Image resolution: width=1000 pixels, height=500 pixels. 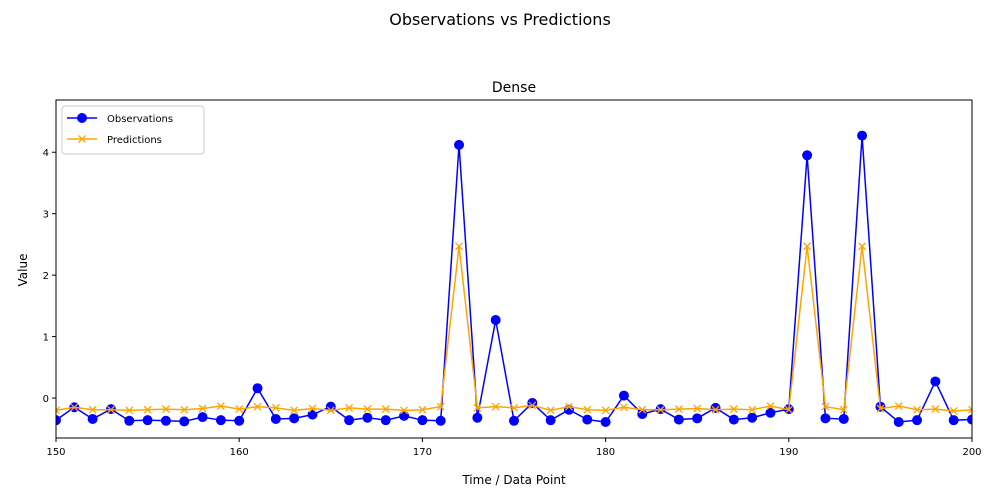 I want to click on legend-box, so click(x=133, y=130).